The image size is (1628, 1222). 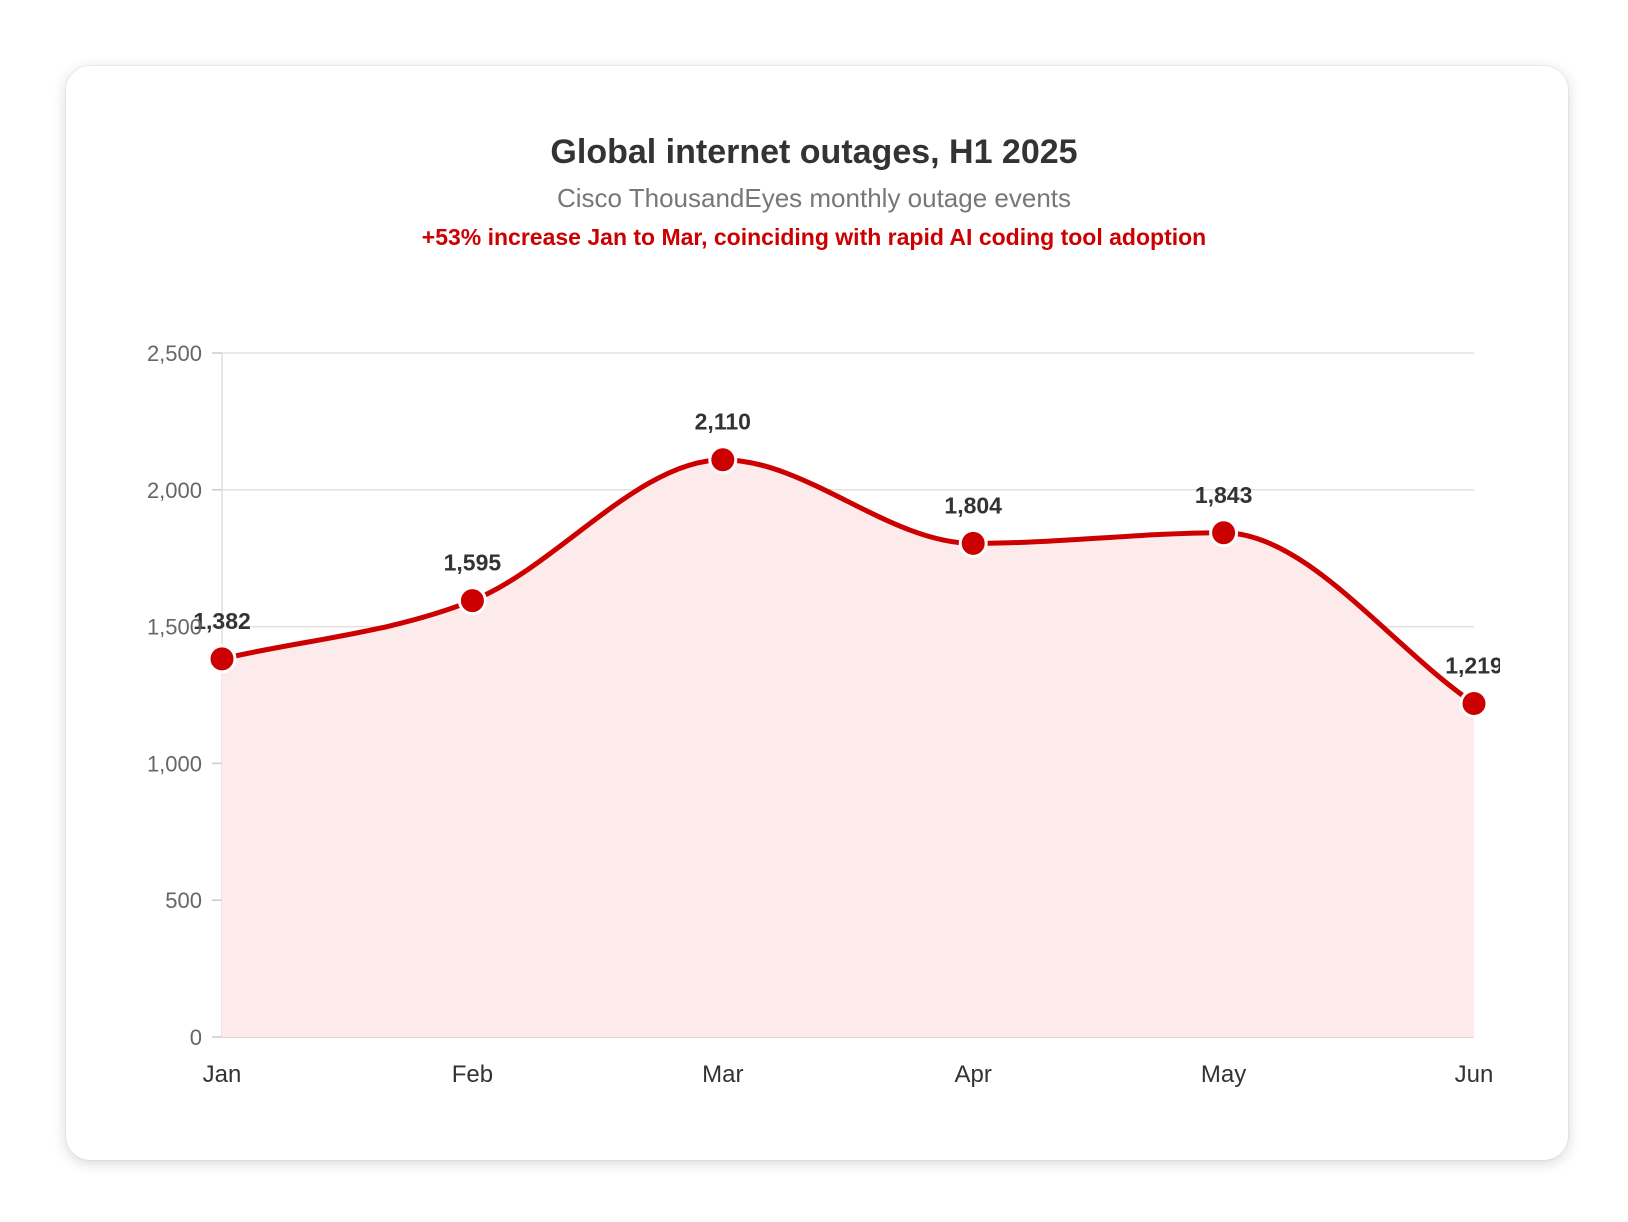 What do you see at coordinates (1223, 1074) in the screenshot?
I see `x-tick-label-may: May` at bounding box center [1223, 1074].